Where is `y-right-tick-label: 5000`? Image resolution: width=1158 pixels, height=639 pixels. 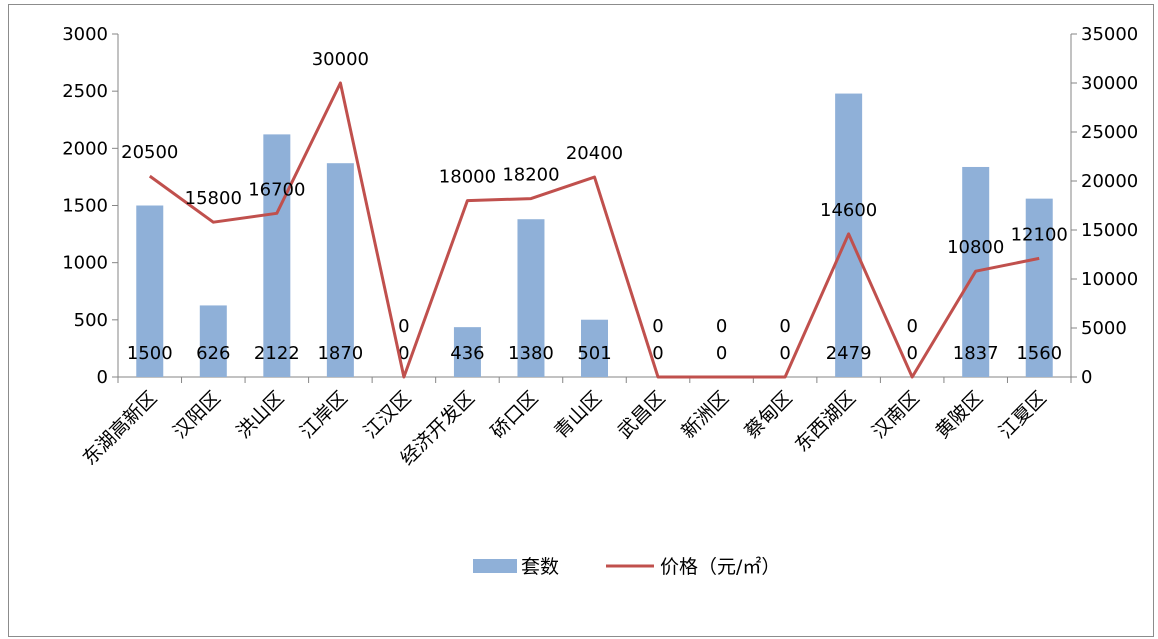 y-right-tick-label: 5000 is located at coordinates (1104, 328).